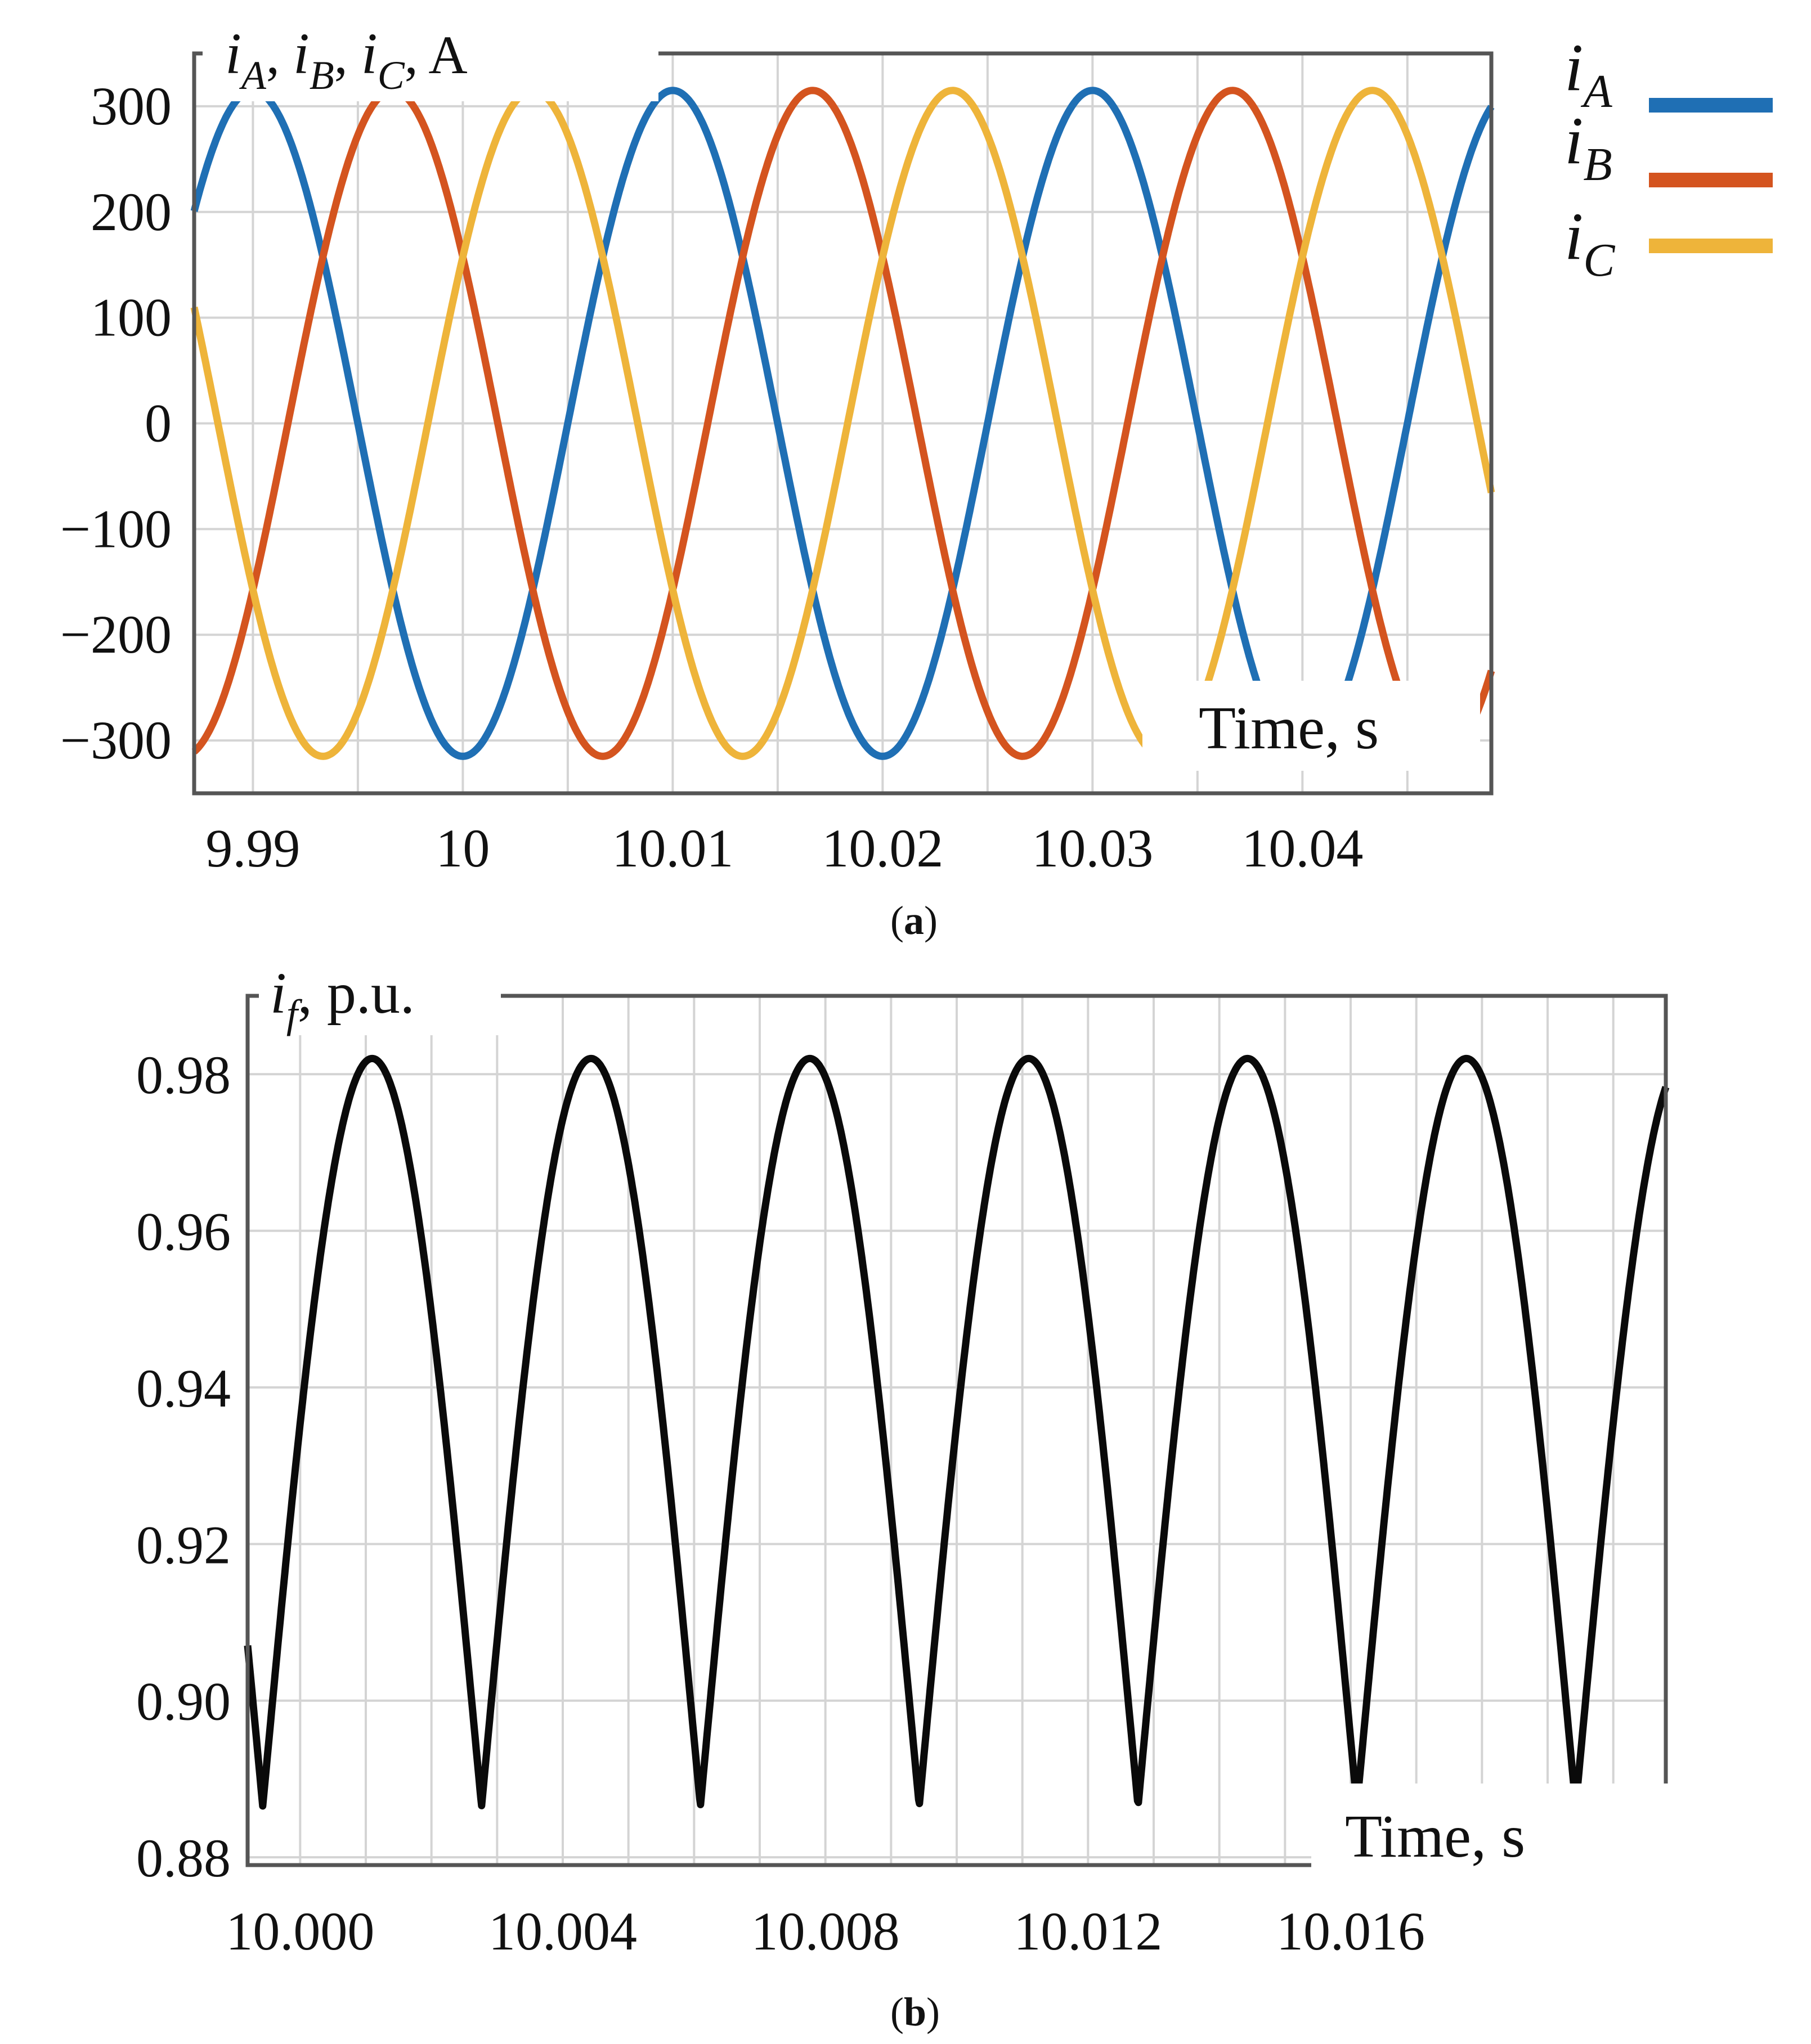  Describe the element at coordinates (252, 848) in the screenshot. I see `chart-a-x-tick-label: 9.99` at that location.